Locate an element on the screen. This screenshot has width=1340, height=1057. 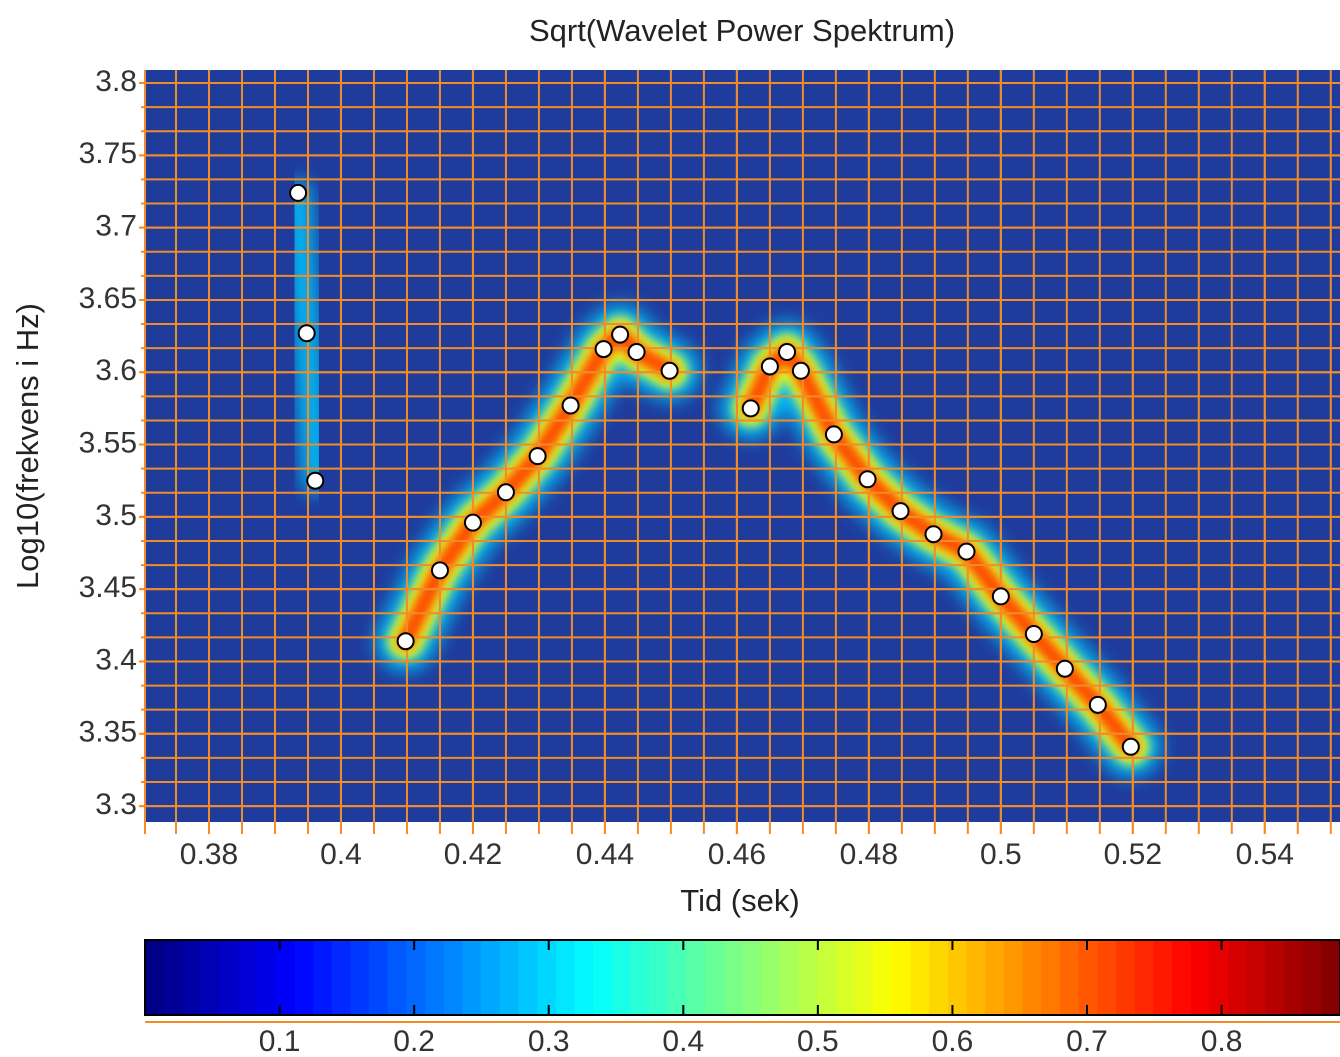
colorbar-tick-label: 0.4 is located at coordinates (683, 1041).